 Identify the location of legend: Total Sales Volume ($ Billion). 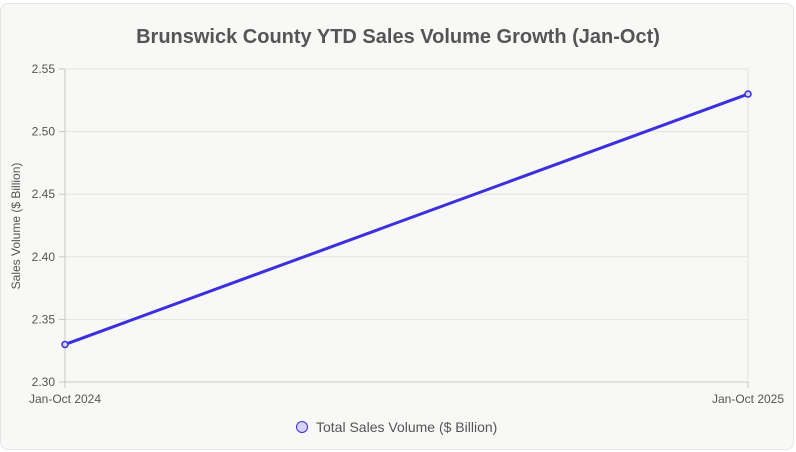
(397, 427).